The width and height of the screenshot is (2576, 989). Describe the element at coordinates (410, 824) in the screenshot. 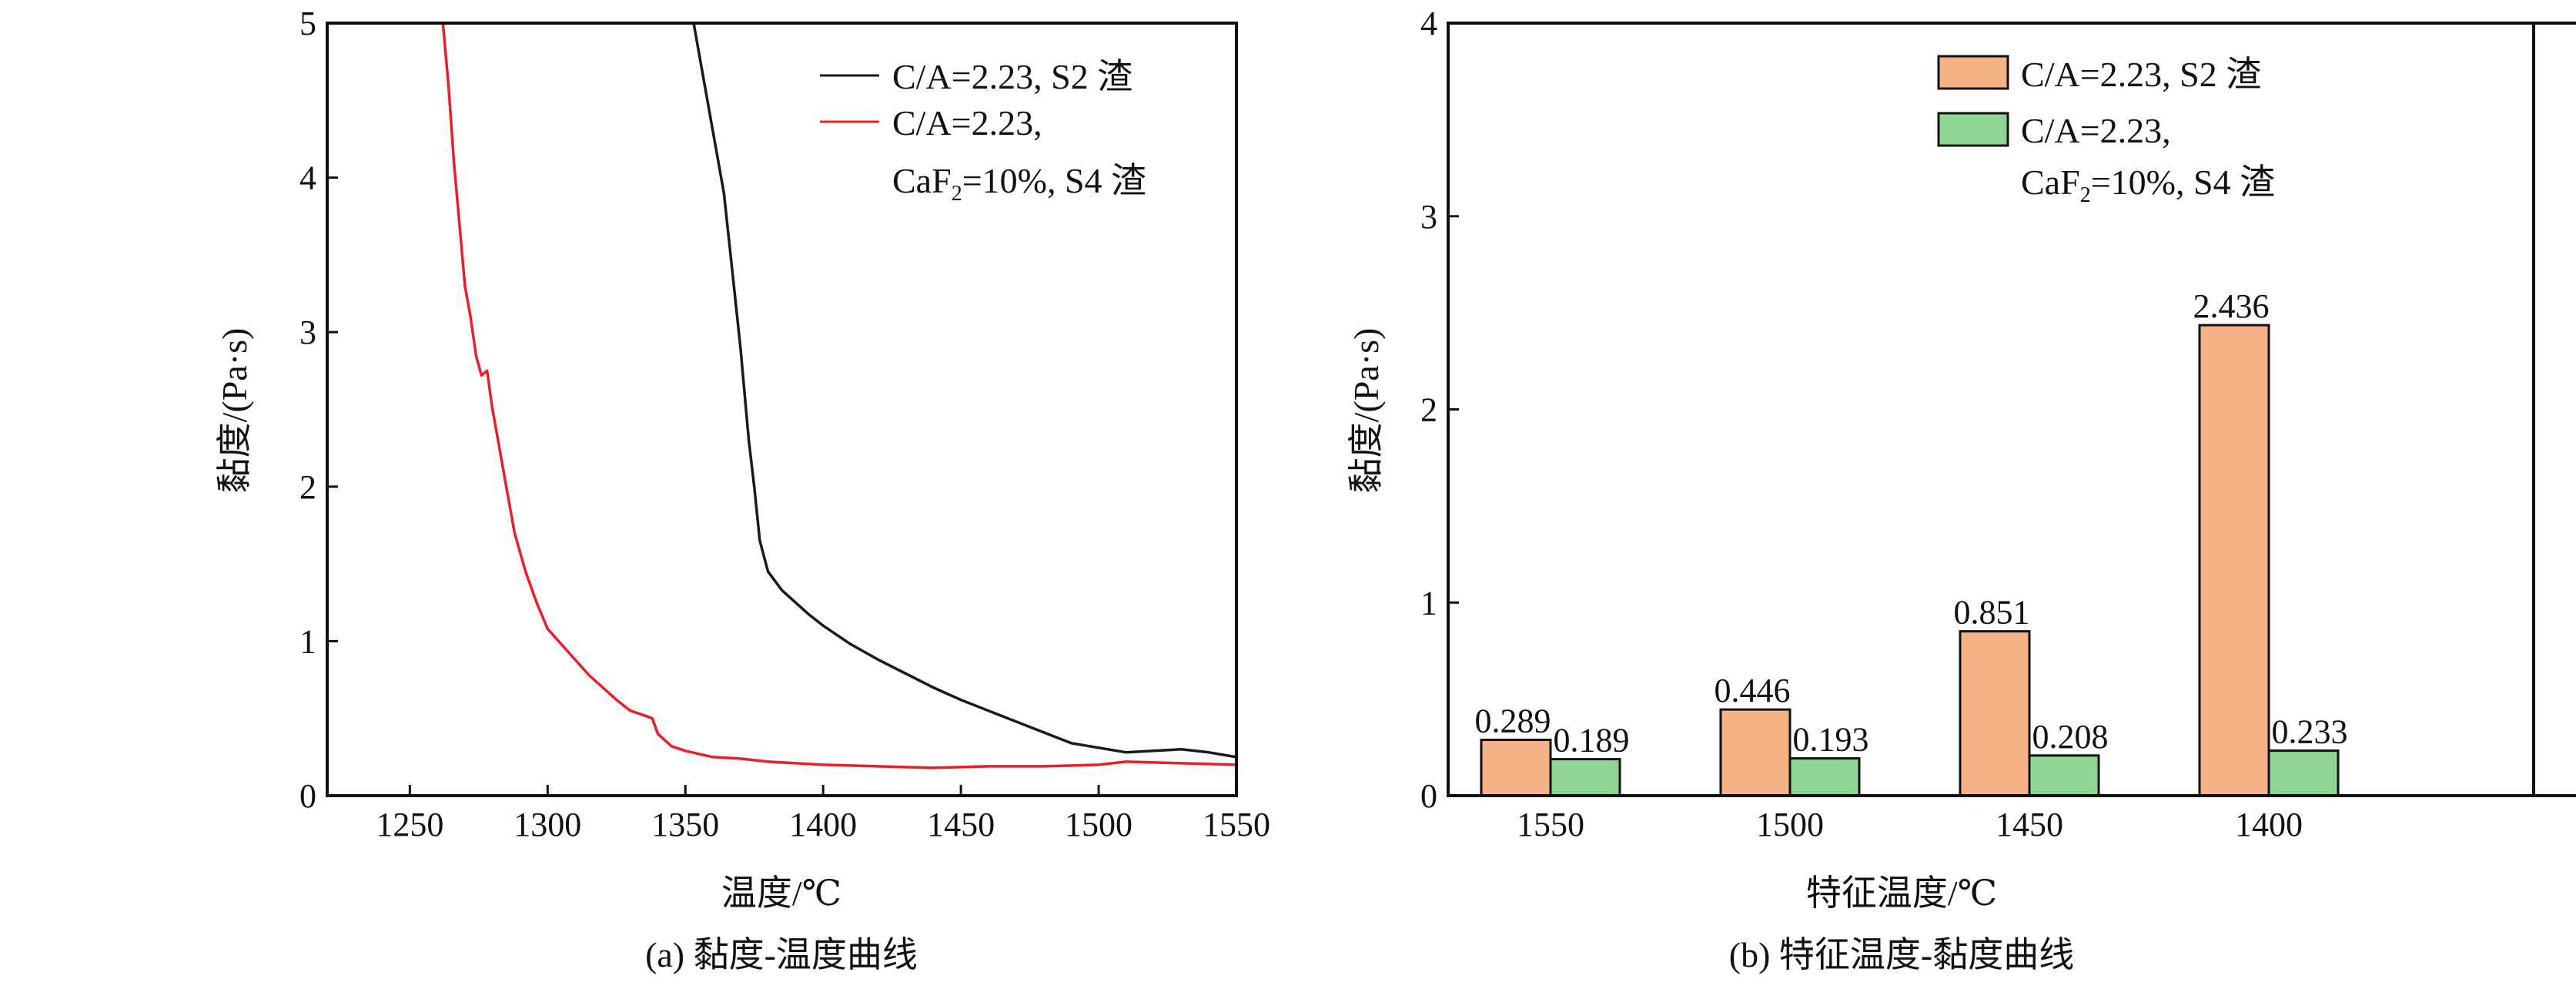

I see `x-tick-label: 1250` at that location.